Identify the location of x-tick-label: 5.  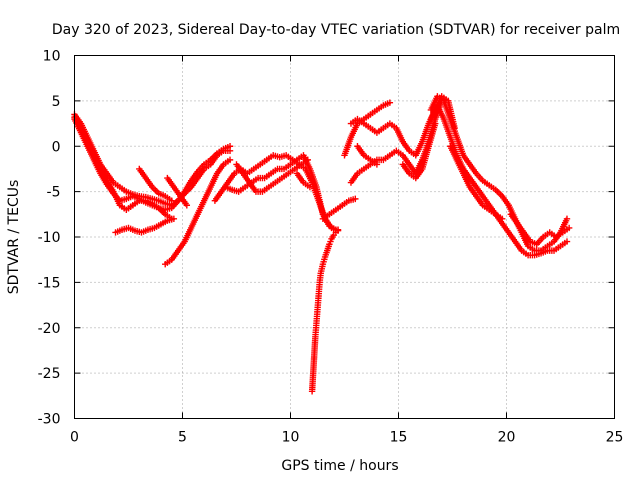
(182, 438).